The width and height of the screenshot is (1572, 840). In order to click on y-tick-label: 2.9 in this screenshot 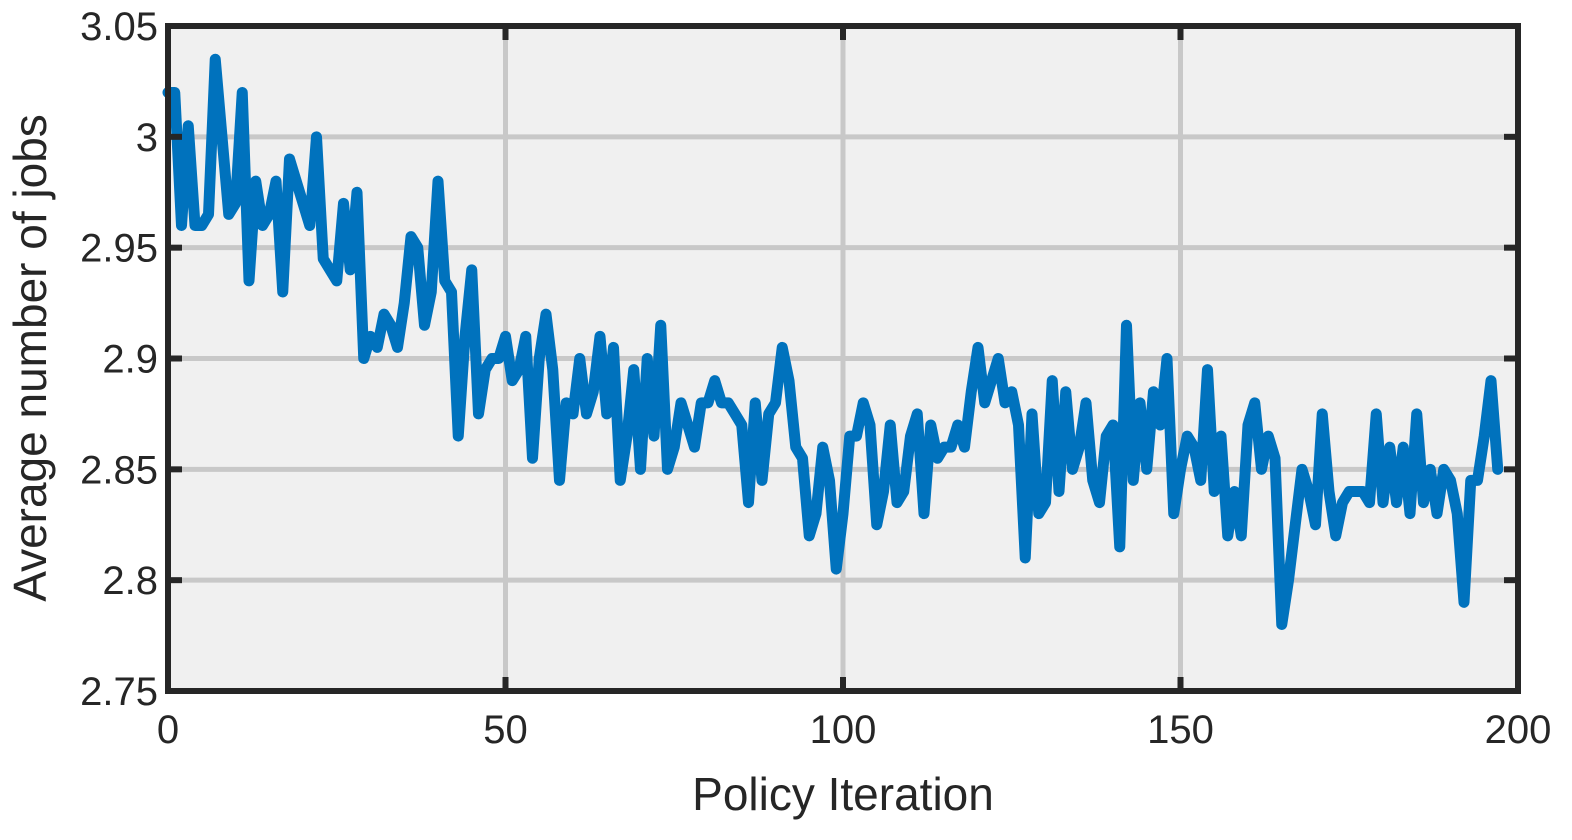, I will do `click(130, 360)`.